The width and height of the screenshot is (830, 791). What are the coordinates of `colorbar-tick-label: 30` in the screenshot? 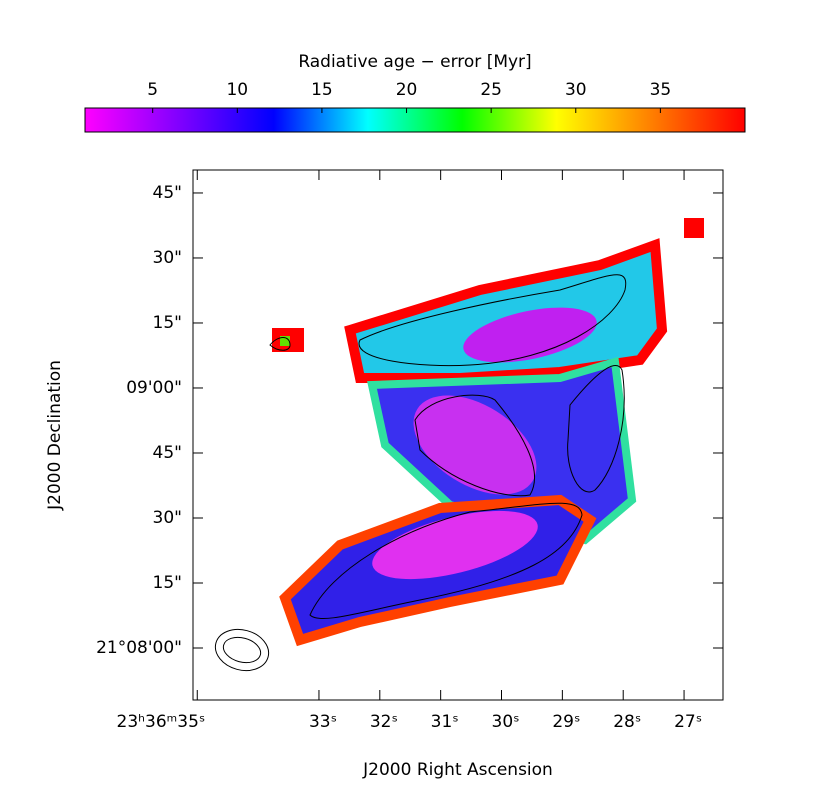 It's located at (576, 90).